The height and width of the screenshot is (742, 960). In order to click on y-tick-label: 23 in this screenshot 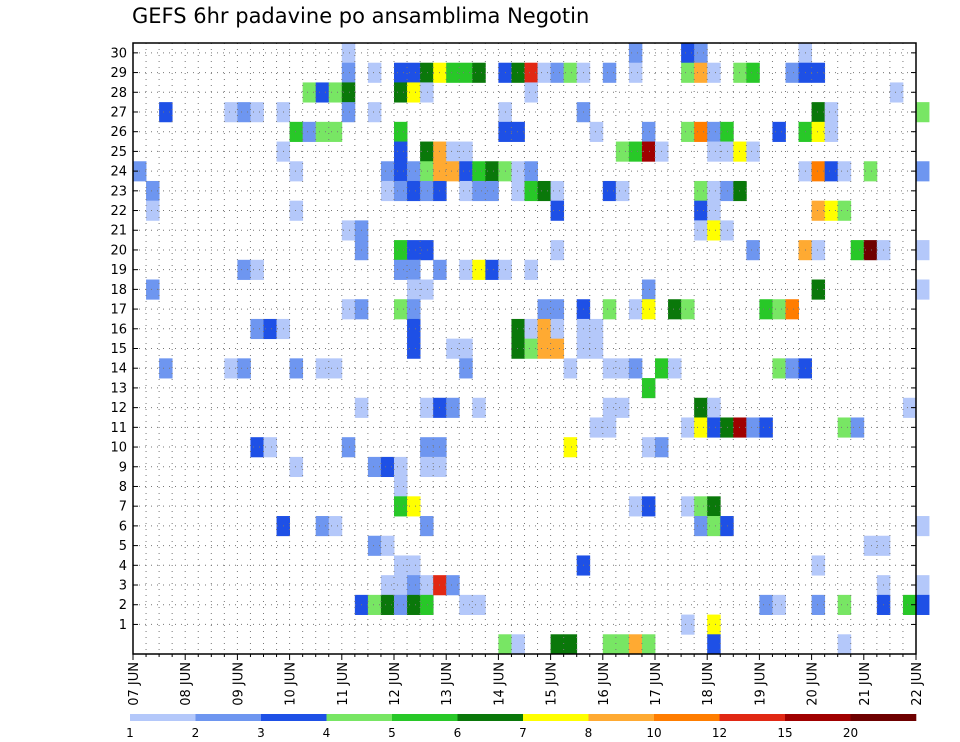, I will do `click(118, 191)`.